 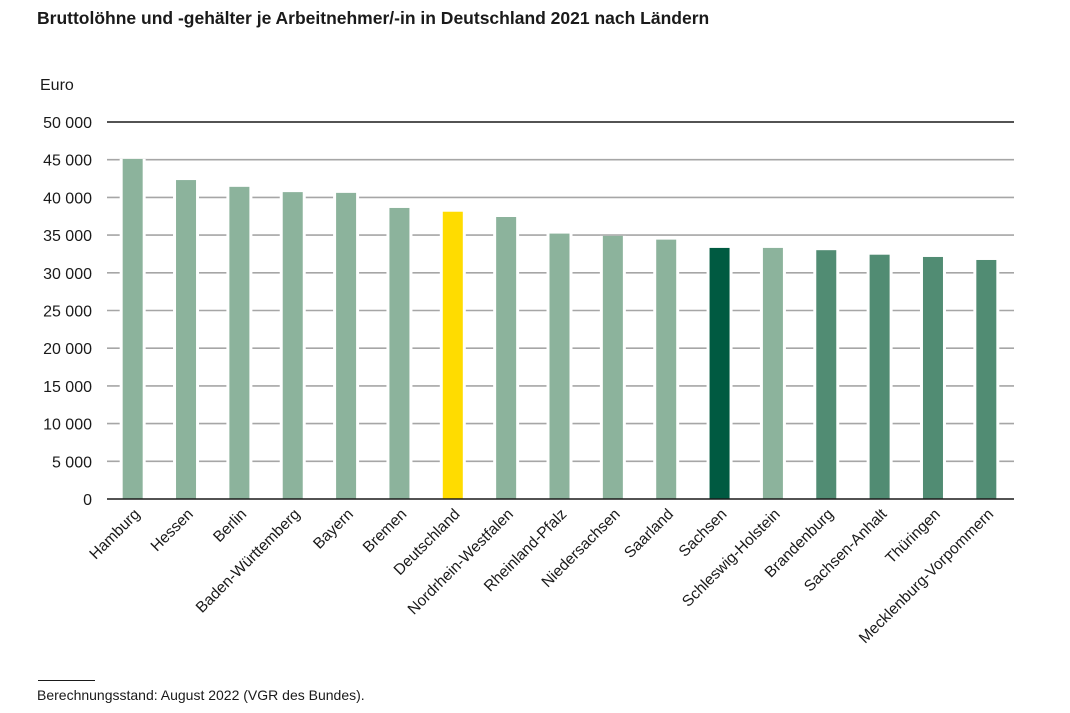 I want to click on x-tick-label: Bremen, so click(x=385, y=531).